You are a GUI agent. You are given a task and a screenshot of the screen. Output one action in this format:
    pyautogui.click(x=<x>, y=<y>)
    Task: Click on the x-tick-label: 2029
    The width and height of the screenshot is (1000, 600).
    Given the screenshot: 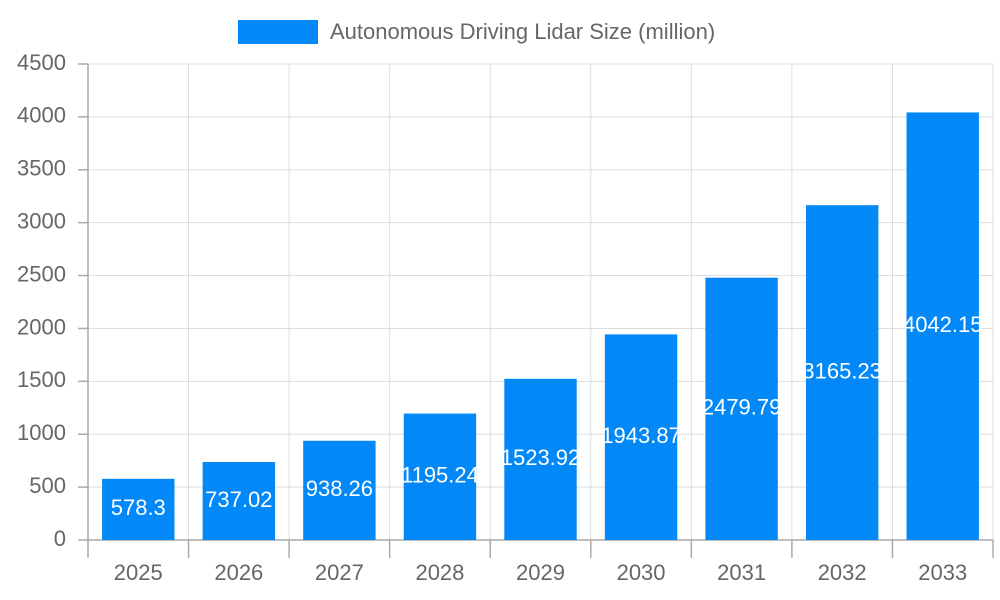 What is the action you would take?
    pyautogui.click(x=540, y=572)
    